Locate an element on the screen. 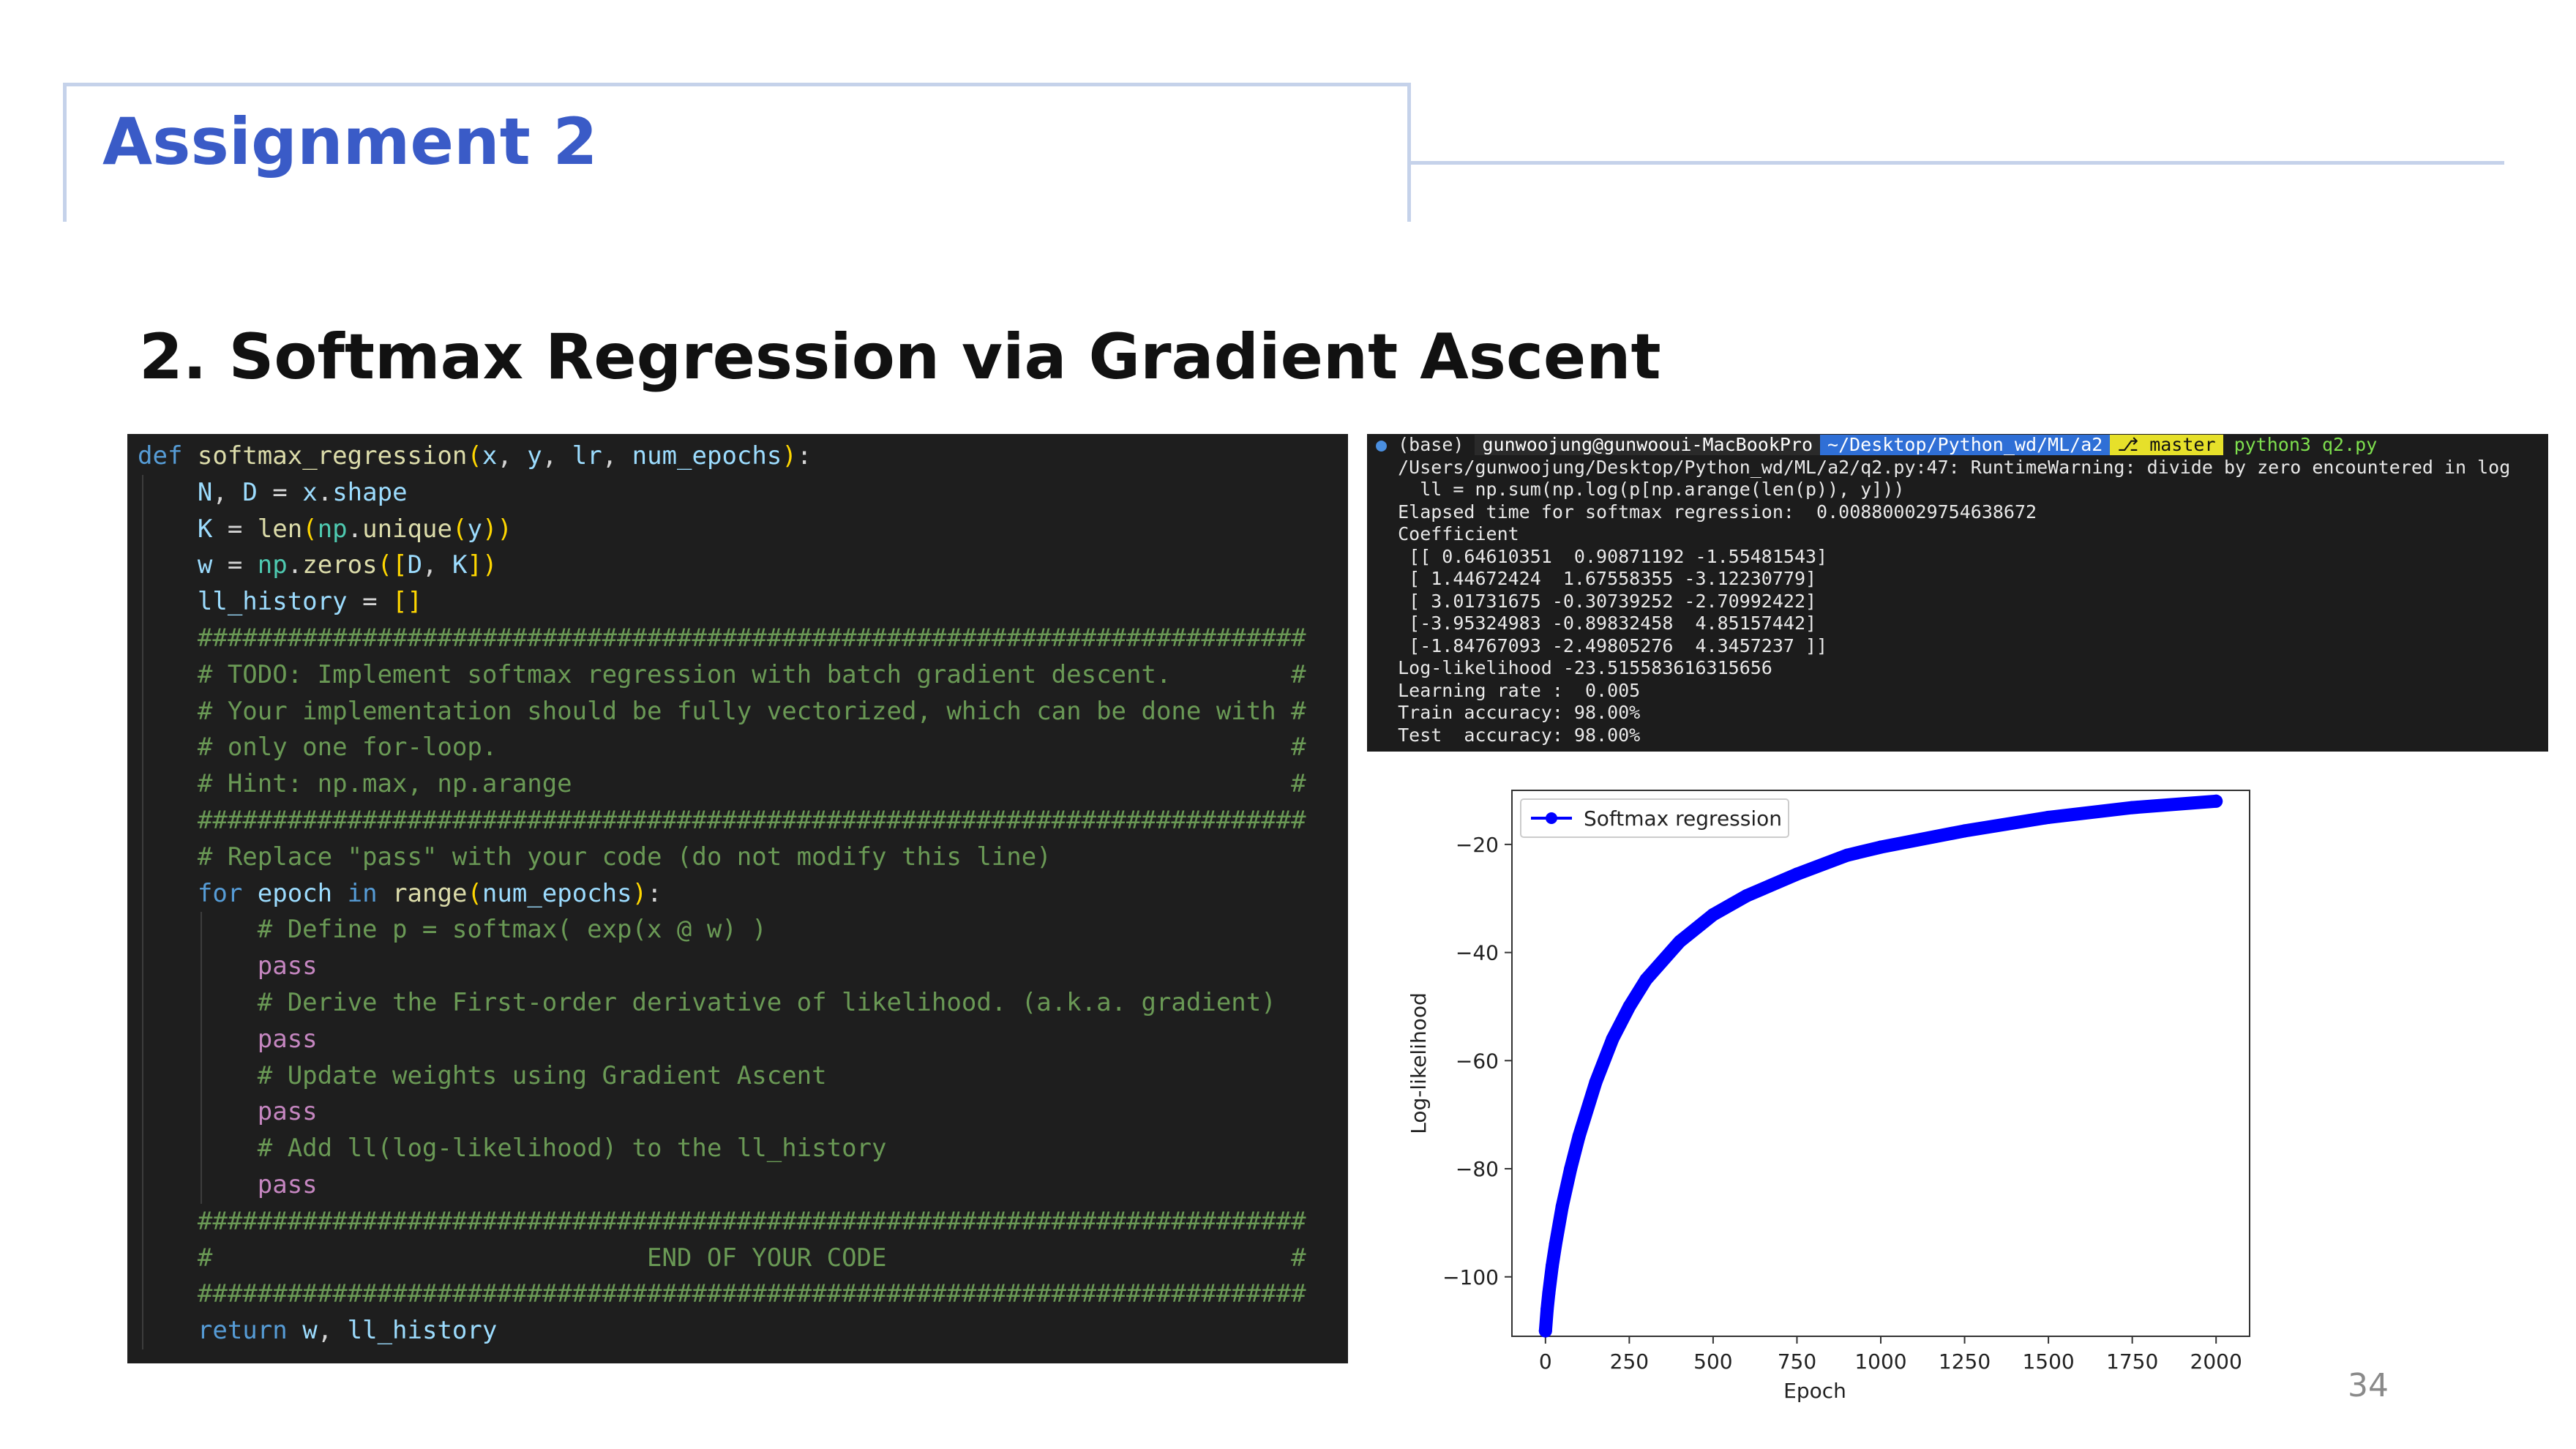 This screenshot has width=2576, height=1449. prompt-env: (base) is located at coordinates (1431, 444).